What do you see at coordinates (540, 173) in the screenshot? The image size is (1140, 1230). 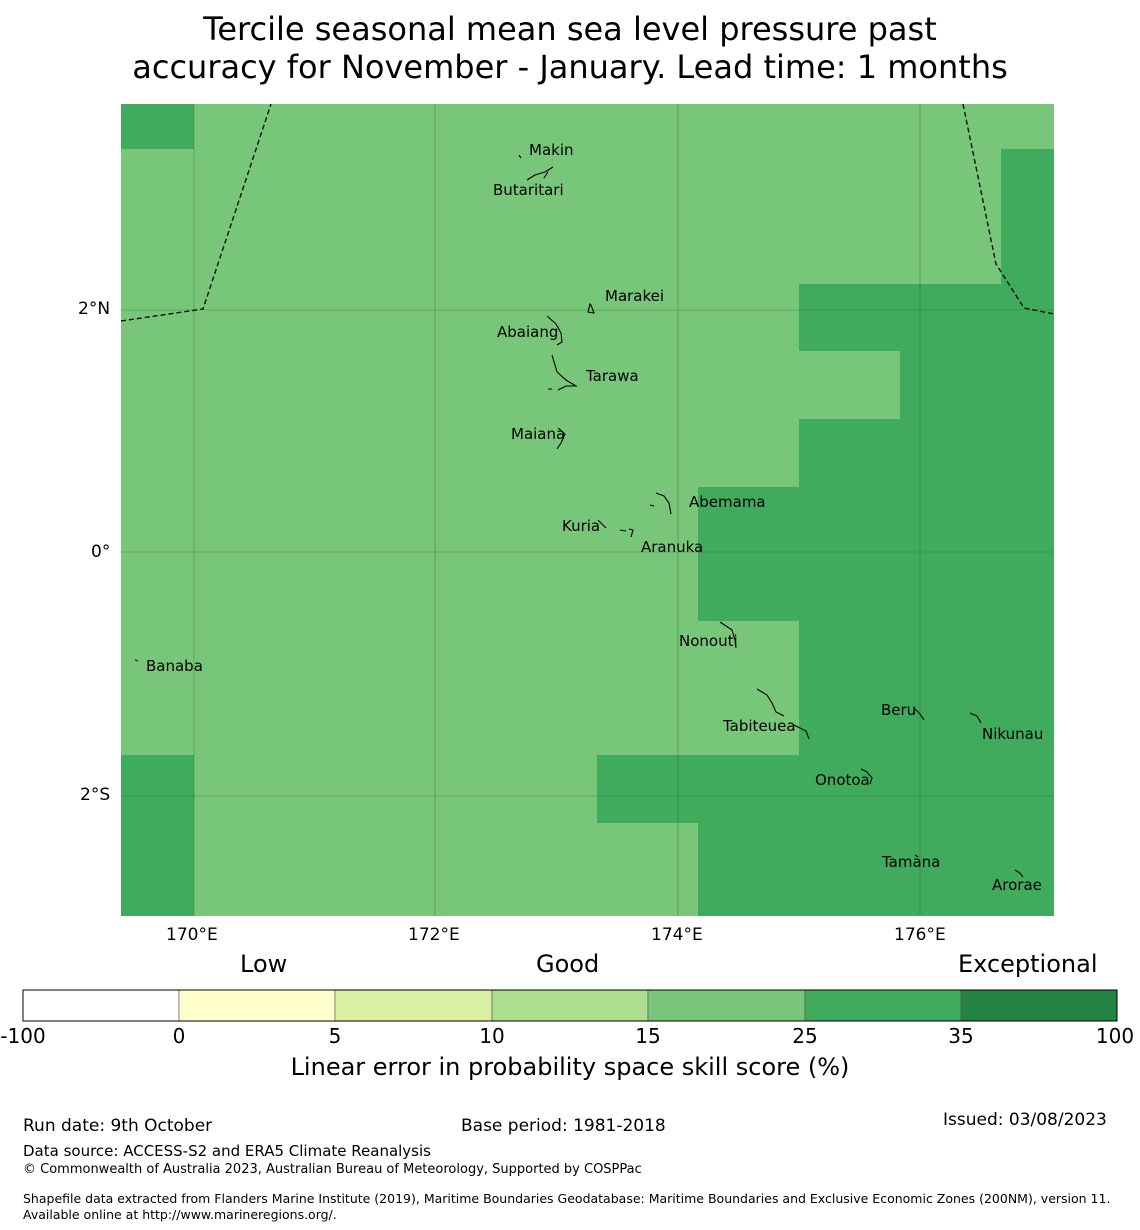 I see `coast-butaritari` at bounding box center [540, 173].